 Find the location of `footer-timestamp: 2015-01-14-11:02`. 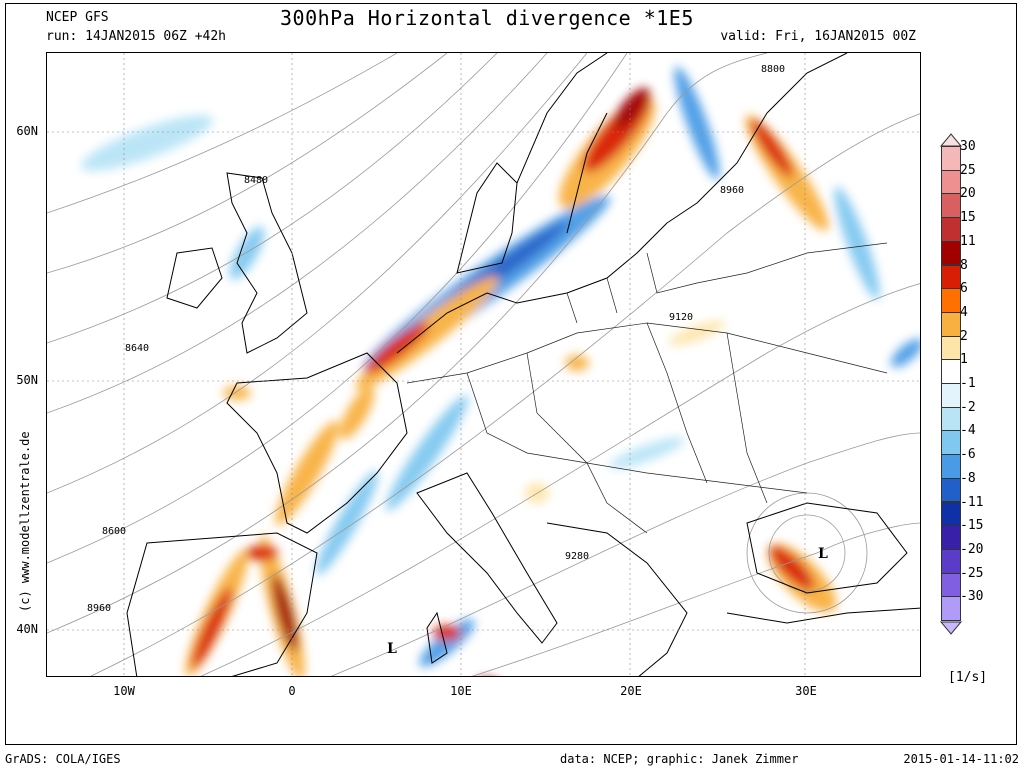

footer-timestamp: 2015-01-14-11:02 is located at coordinates (961, 759).